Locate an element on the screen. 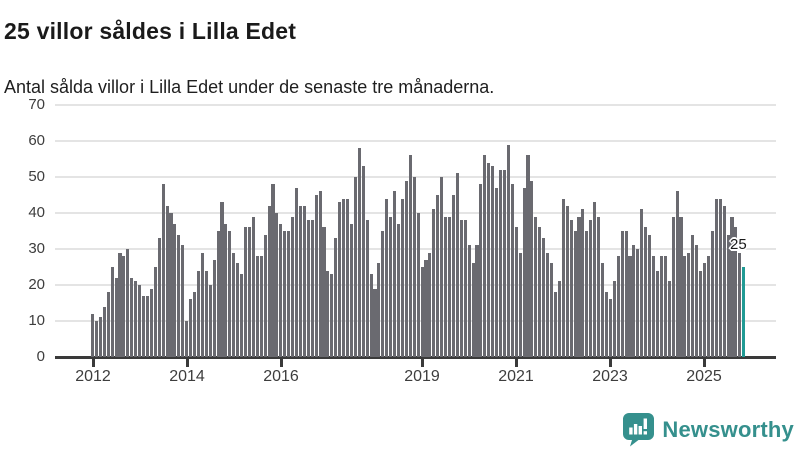 Image resolution: width=800 pixels, height=450 pixels. newsworthy-wordmark: Newsworthy is located at coordinates (728, 429).